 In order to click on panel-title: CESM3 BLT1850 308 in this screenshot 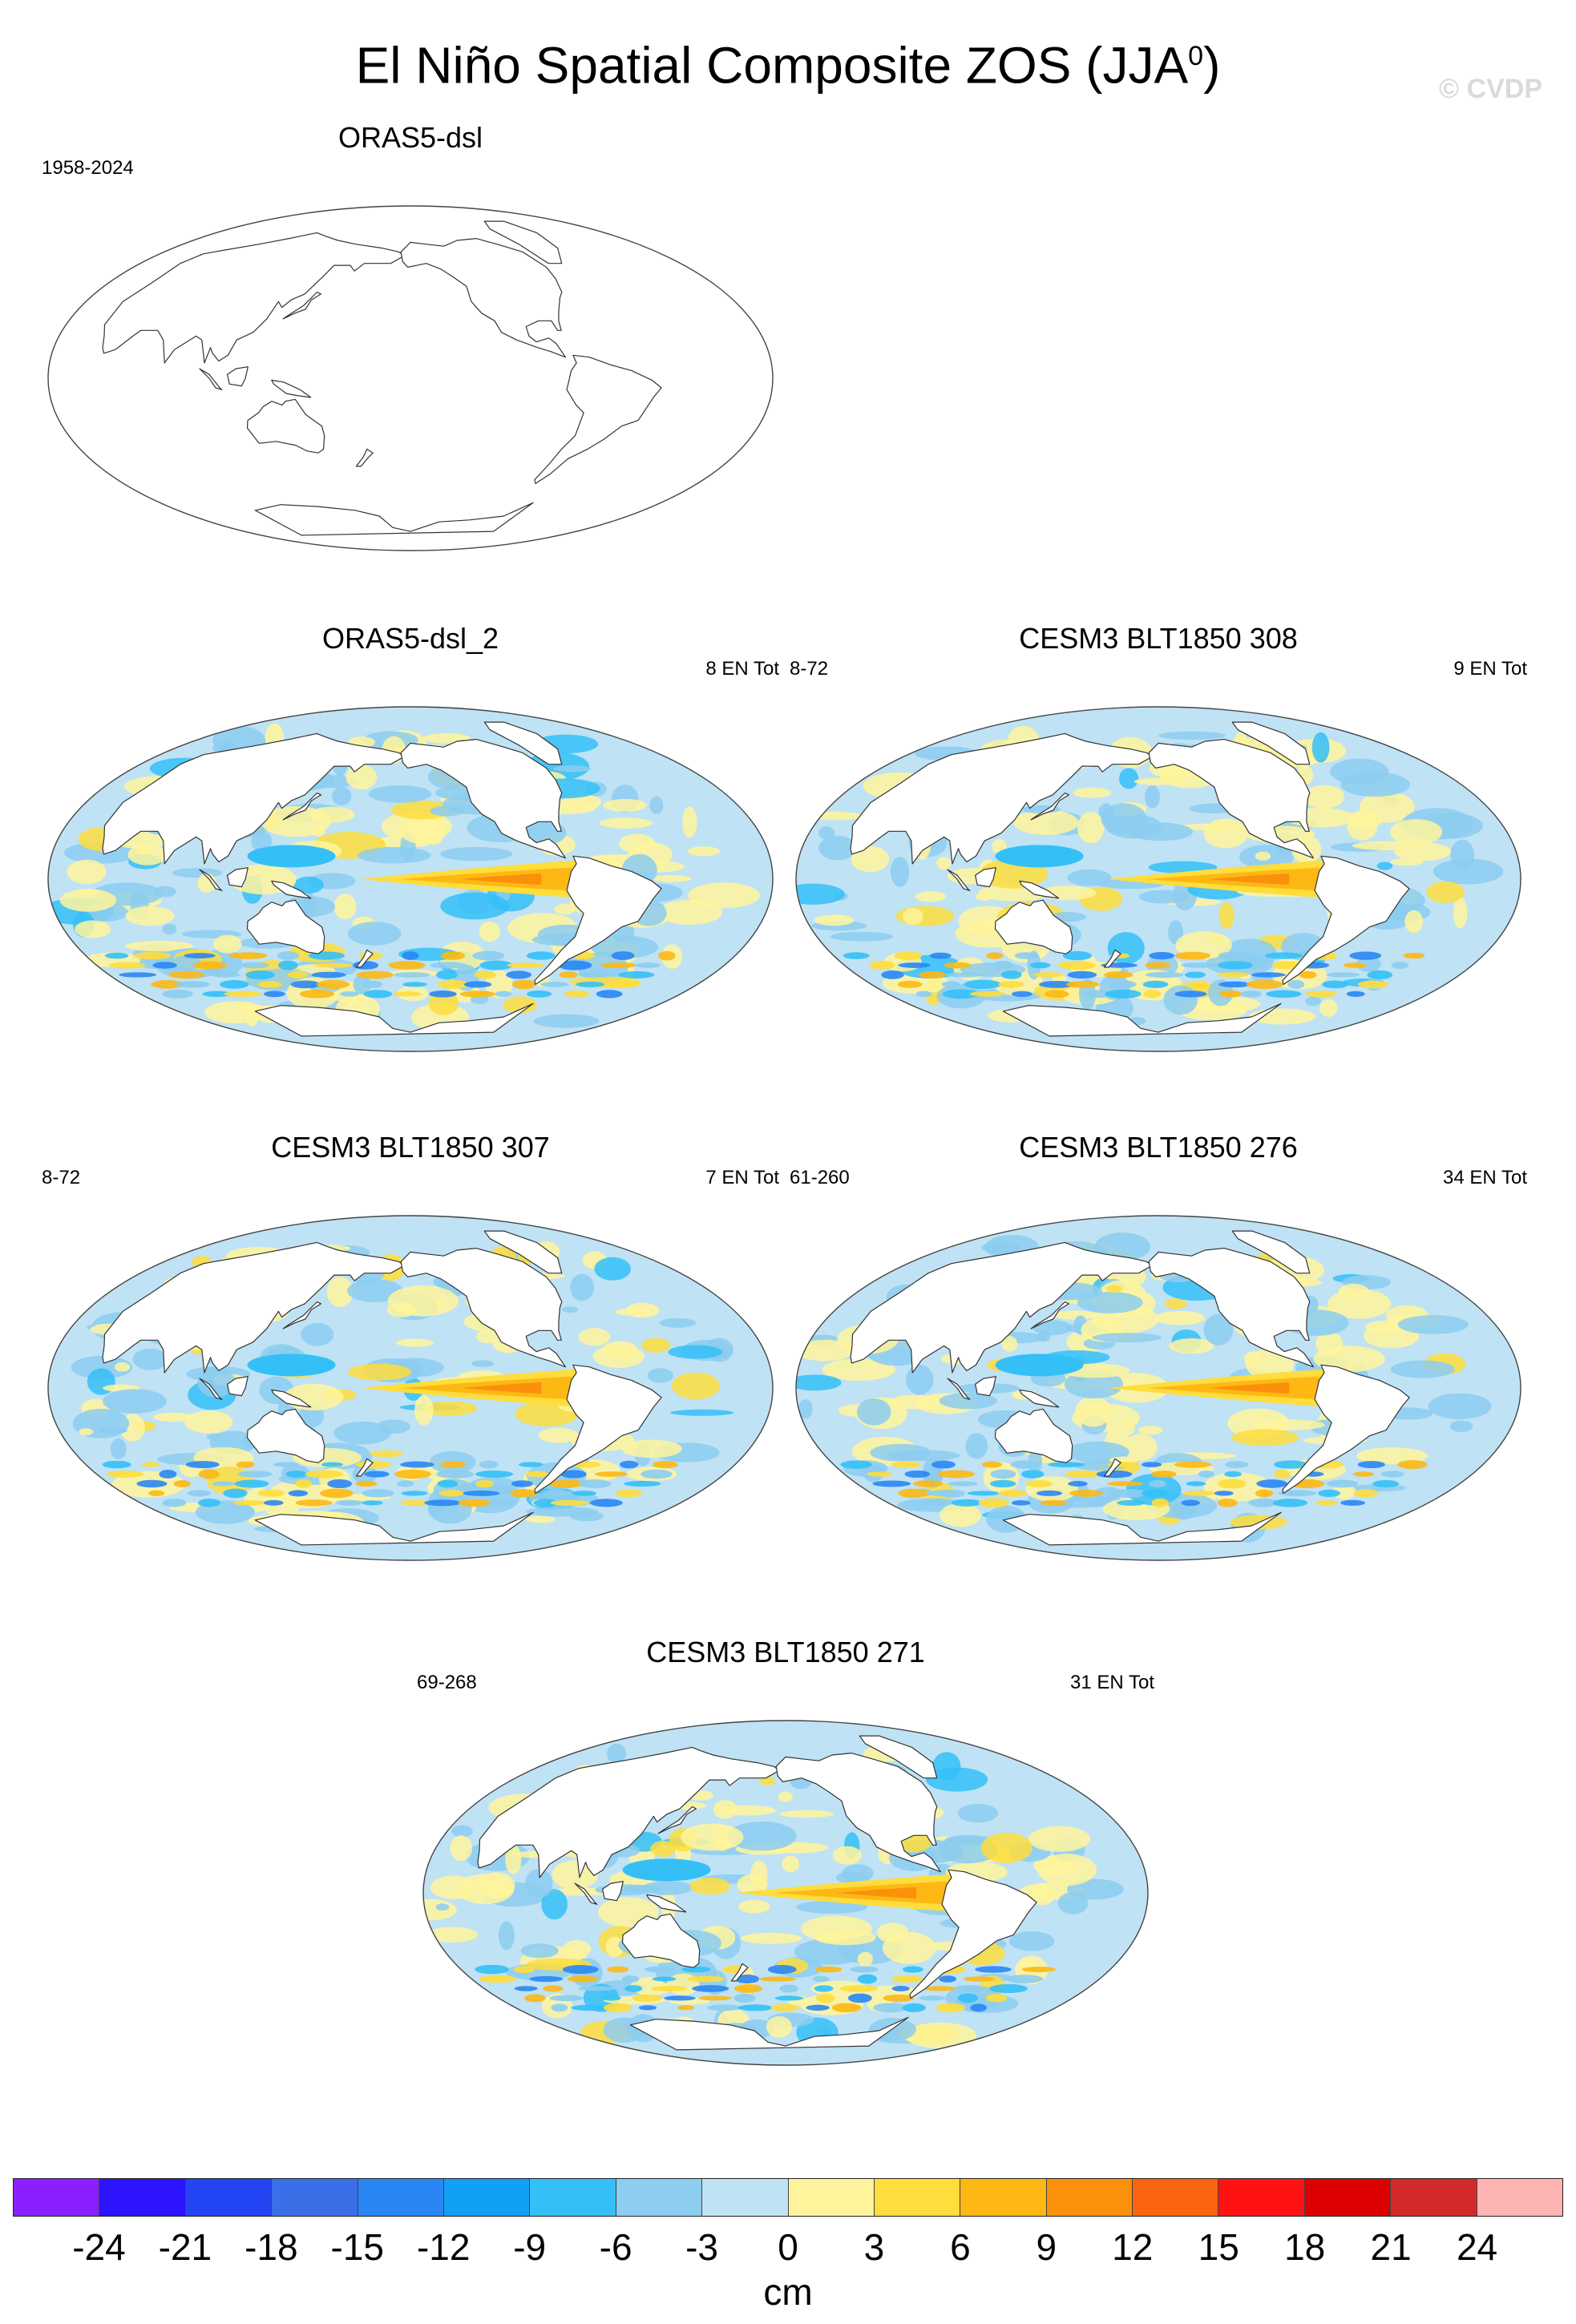, I will do `click(1158, 638)`.